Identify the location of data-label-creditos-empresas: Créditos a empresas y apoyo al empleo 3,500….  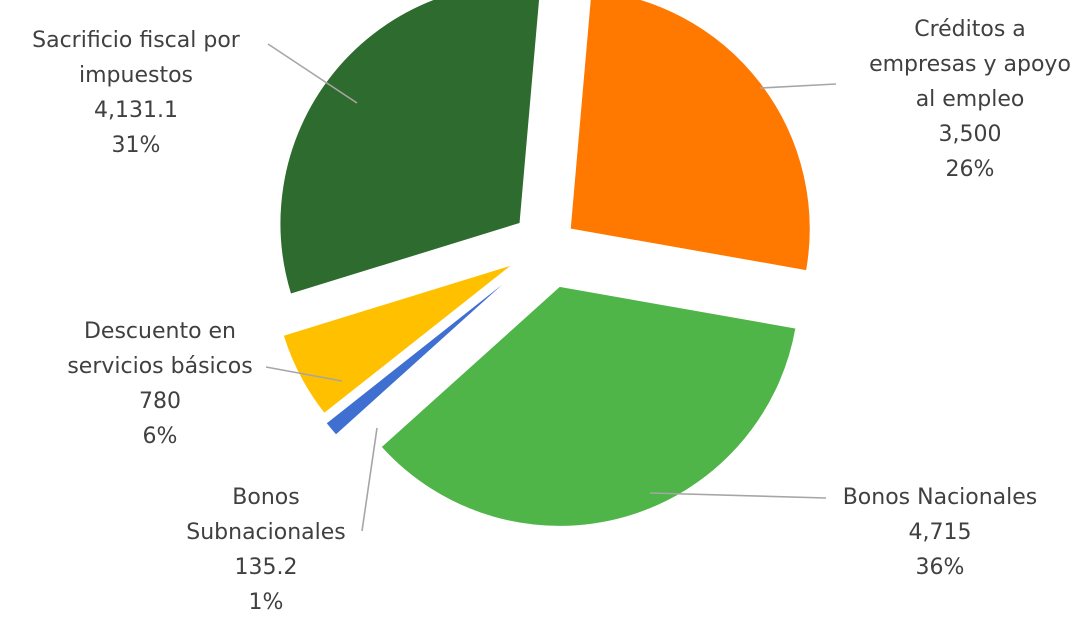
(970, 99).